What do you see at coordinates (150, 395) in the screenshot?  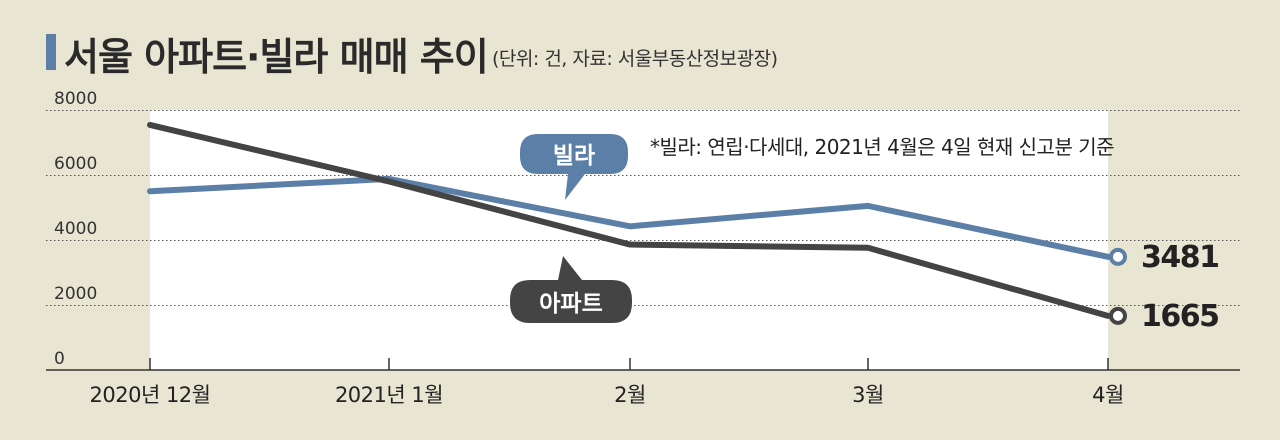 I see `x-tick-label: 2020년 12월` at bounding box center [150, 395].